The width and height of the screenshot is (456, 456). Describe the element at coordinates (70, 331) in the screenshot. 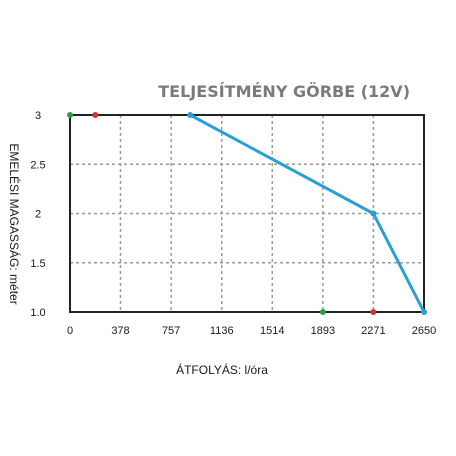

I see `x-tick-label: 0` at that location.